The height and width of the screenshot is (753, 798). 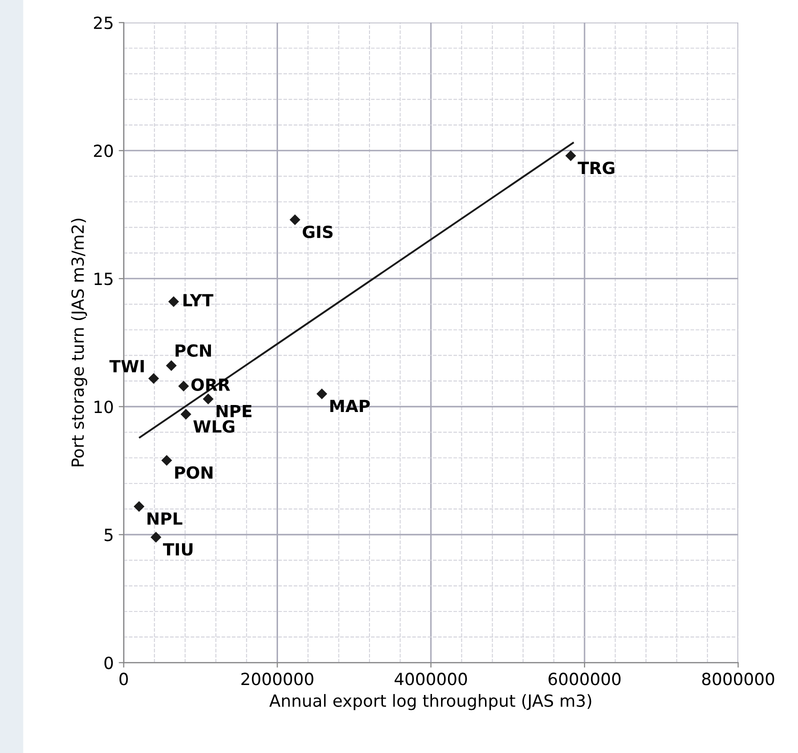 What do you see at coordinates (126, 366) in the screenshot?
I see `annotation: TWI` at bounding box center [126, 366].